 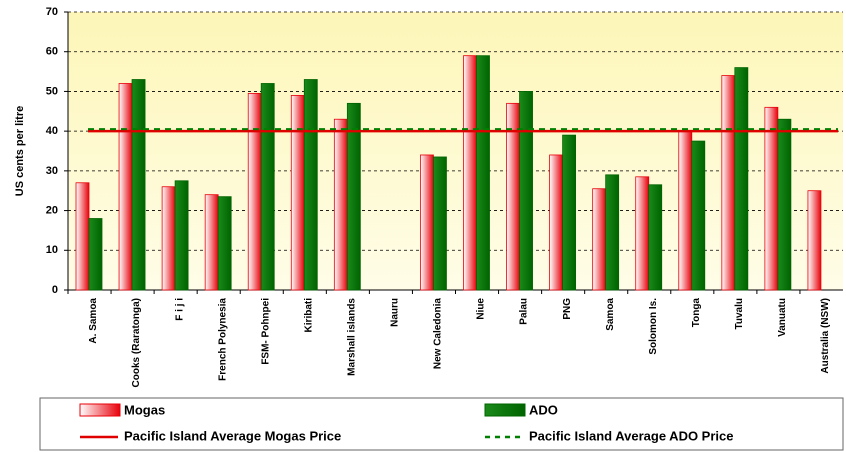 I want to click on y-tick-label: 10, so click(x=52, y=250).